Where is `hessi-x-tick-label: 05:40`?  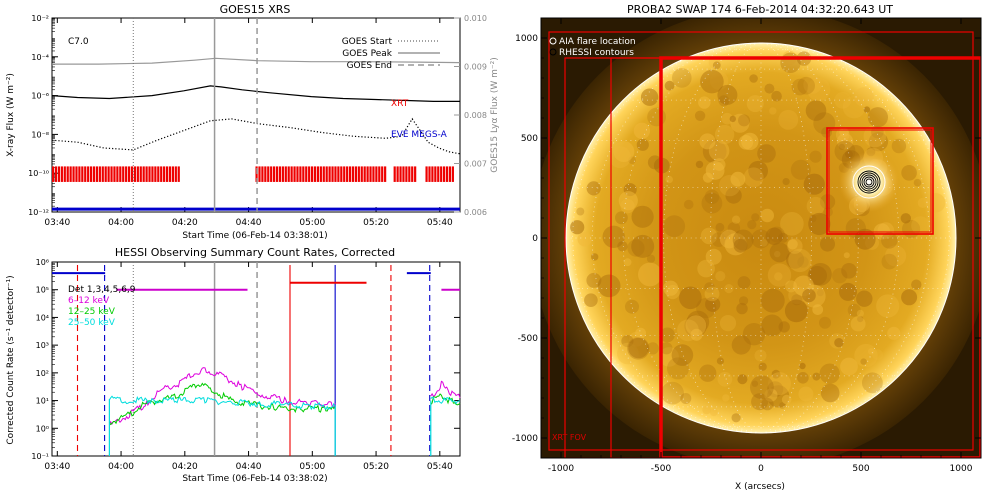 hessi-x-tick-label: 05:40 is located at coordinates (440, 467).